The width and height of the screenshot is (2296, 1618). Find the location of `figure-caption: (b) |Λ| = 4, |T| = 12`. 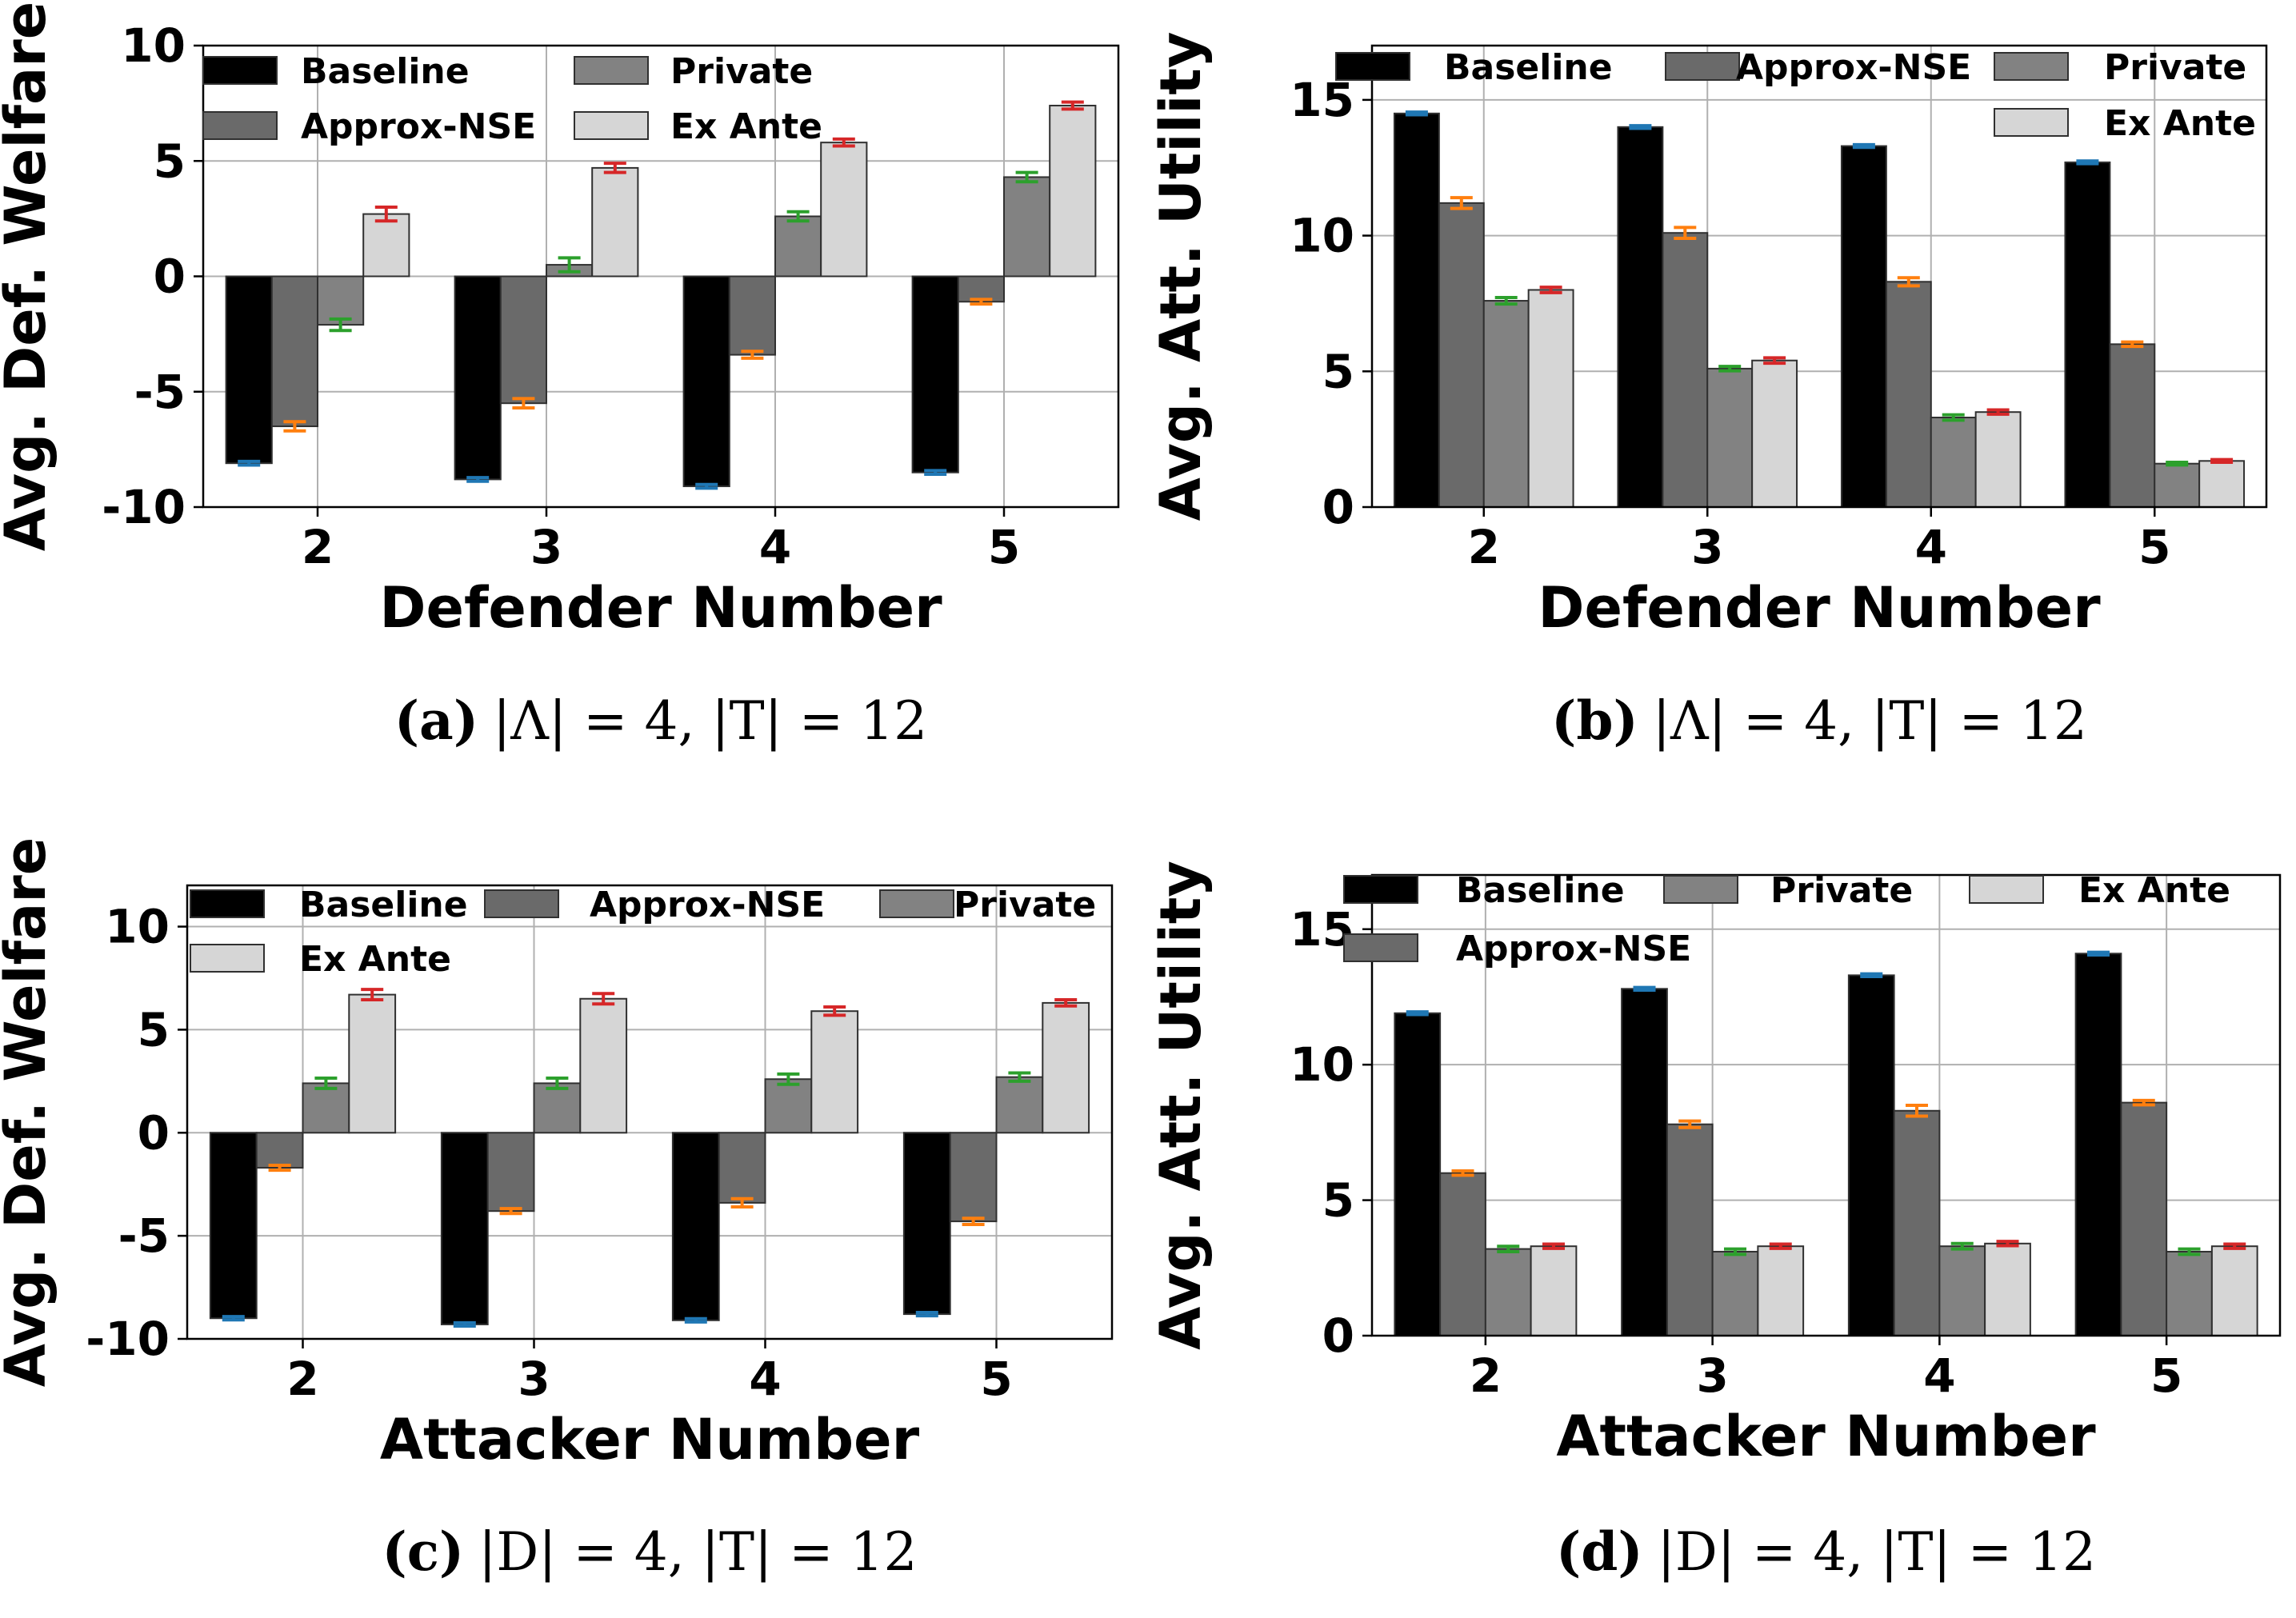

figure-caption: (b) |Λ| = 4, |T| = 12 is located at coordinates (1819, 721).